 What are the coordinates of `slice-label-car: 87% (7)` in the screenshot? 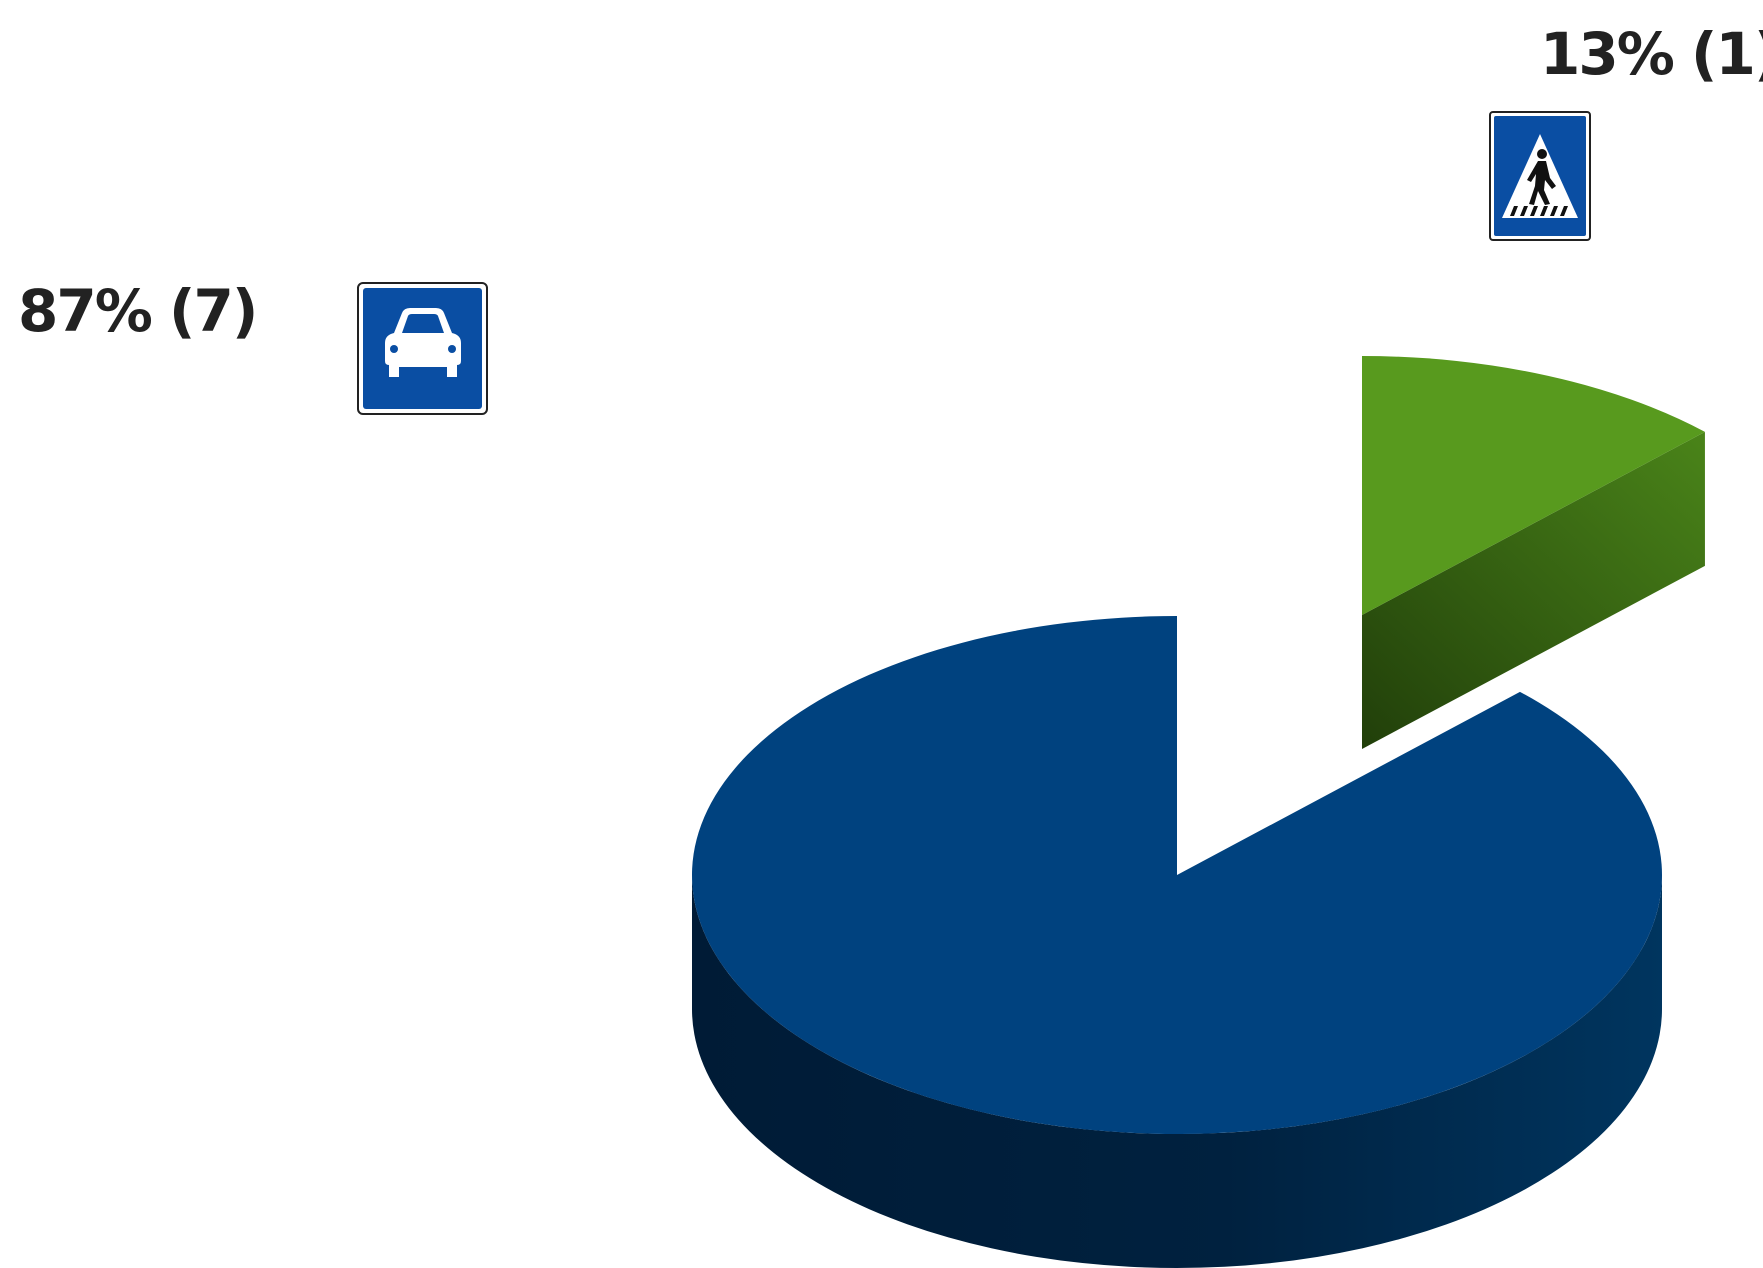 It's located at (137, 311).